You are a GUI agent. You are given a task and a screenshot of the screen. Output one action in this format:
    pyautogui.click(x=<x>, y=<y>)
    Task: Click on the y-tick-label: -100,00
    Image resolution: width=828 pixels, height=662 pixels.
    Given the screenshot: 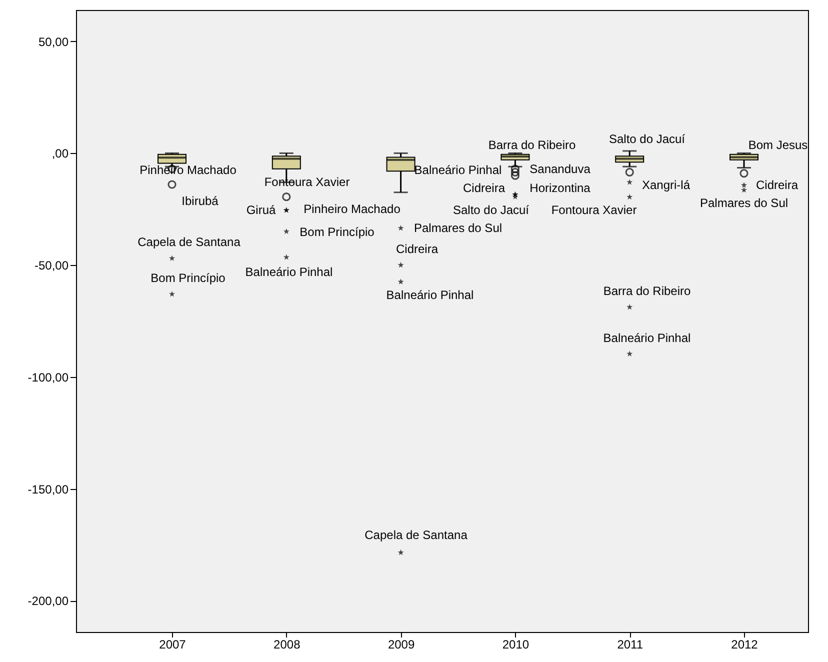 What is the action you would take?
    pyautogui.click(x=48, y=377)
    